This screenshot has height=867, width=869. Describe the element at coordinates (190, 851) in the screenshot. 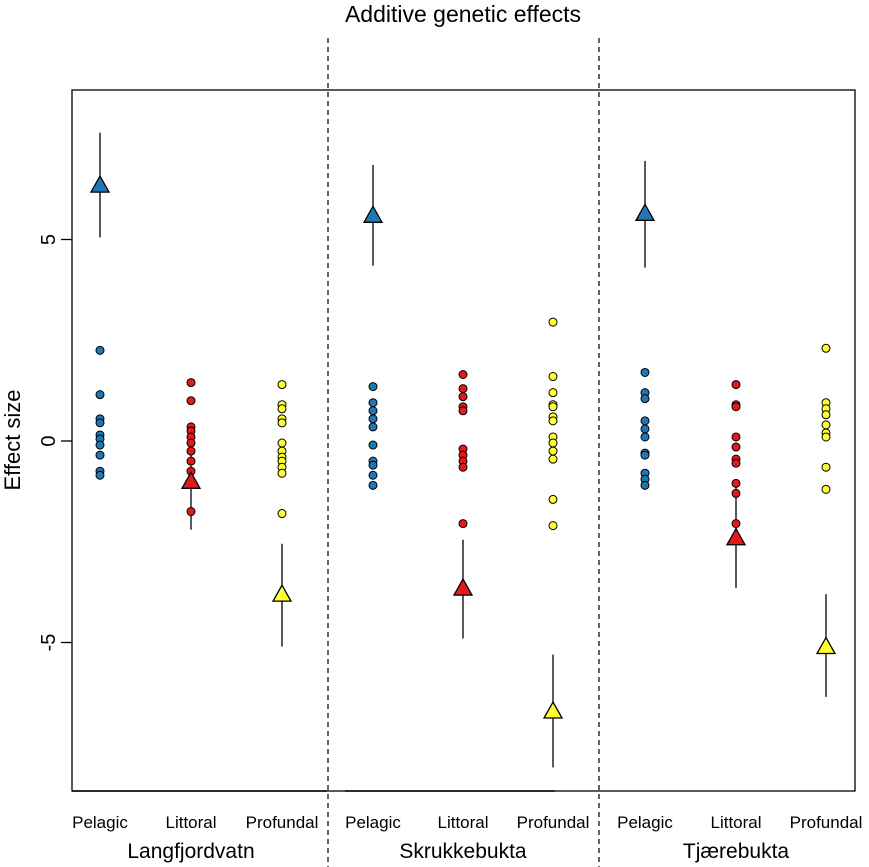

I see `group-label: Langfjordvatn` at that location.